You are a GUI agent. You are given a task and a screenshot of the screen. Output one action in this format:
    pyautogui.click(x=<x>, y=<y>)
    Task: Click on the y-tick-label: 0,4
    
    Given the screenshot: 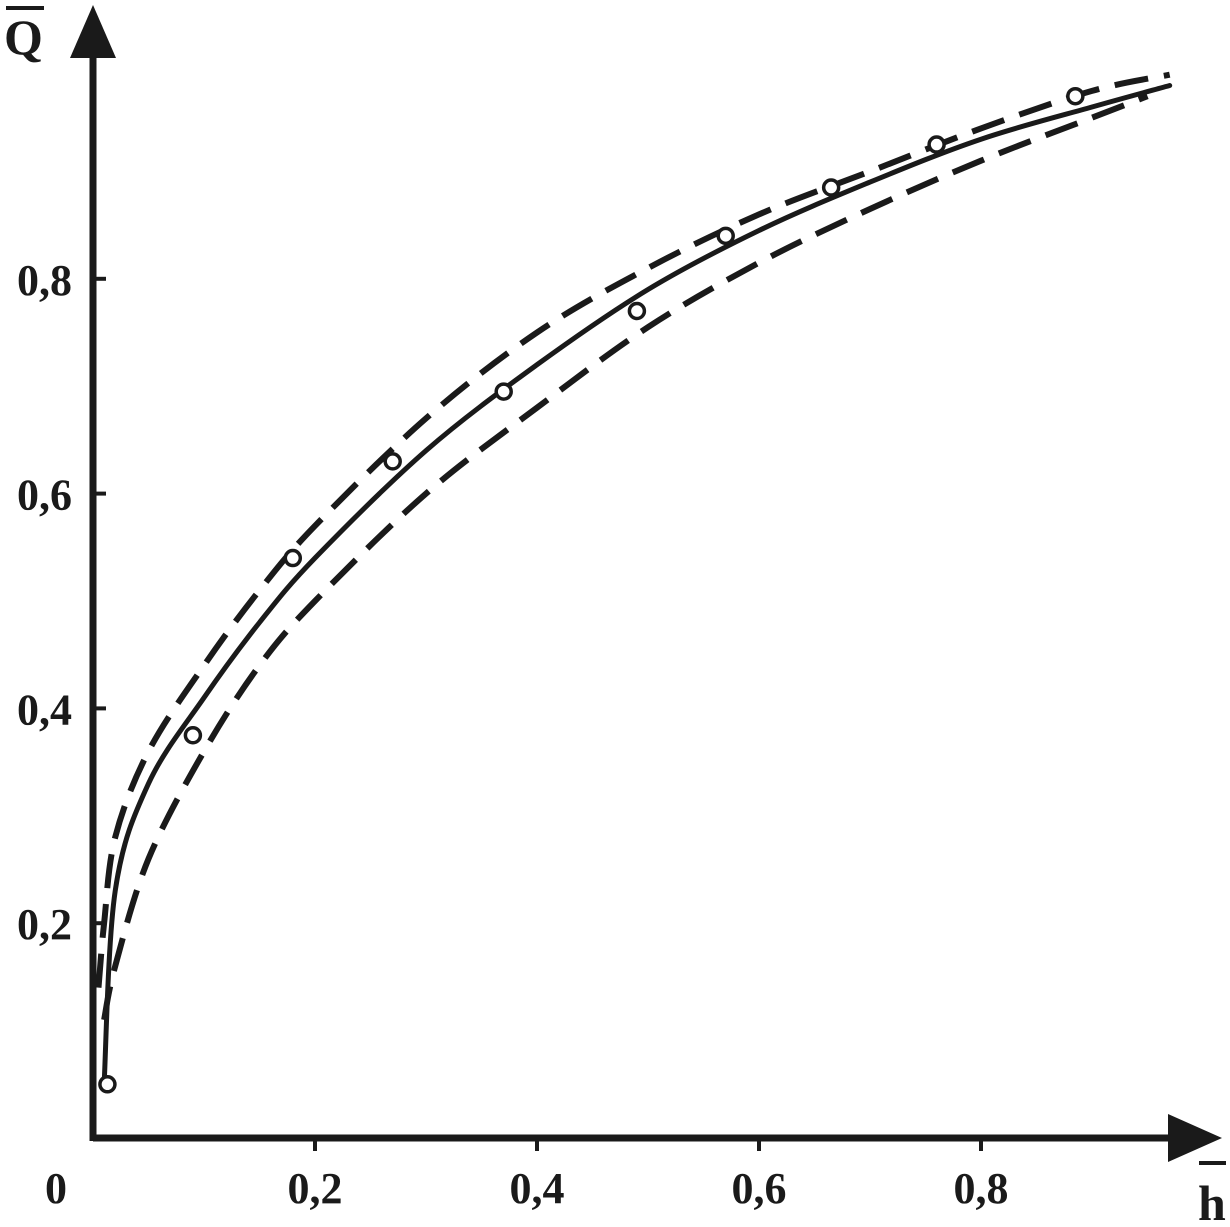 What is the action you would take?
    pyautogui.click(x=44, y=709)
    